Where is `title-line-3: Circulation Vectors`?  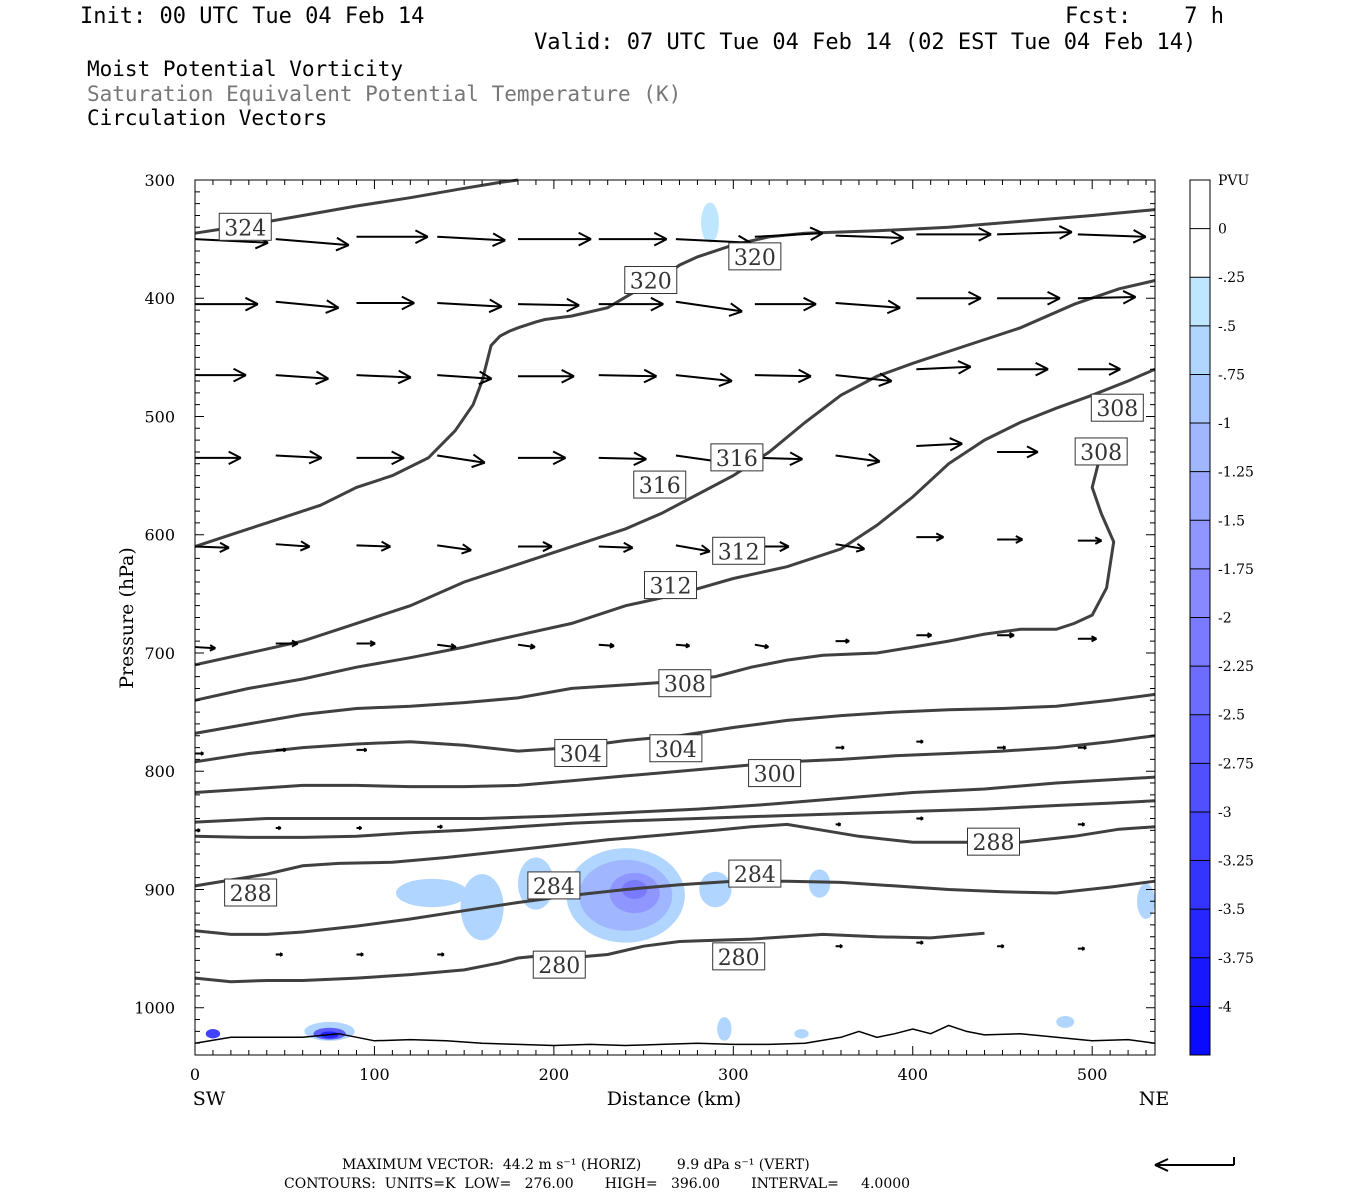 title-line-3: Circulation Vectors is located at coordinates (207, 118).